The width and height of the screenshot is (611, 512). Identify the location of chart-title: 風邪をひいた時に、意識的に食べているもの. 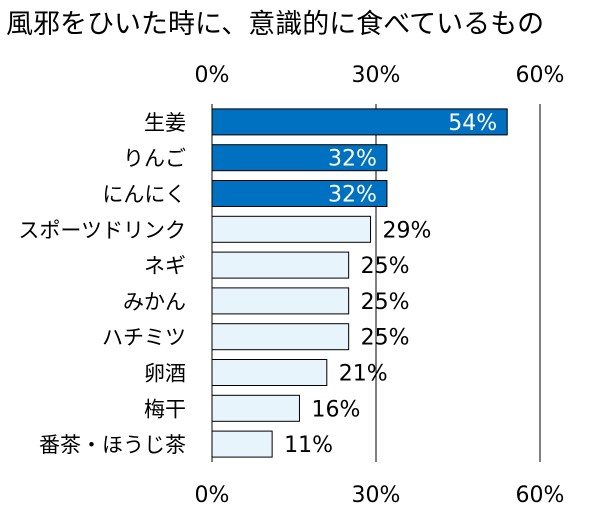
(275, 24).